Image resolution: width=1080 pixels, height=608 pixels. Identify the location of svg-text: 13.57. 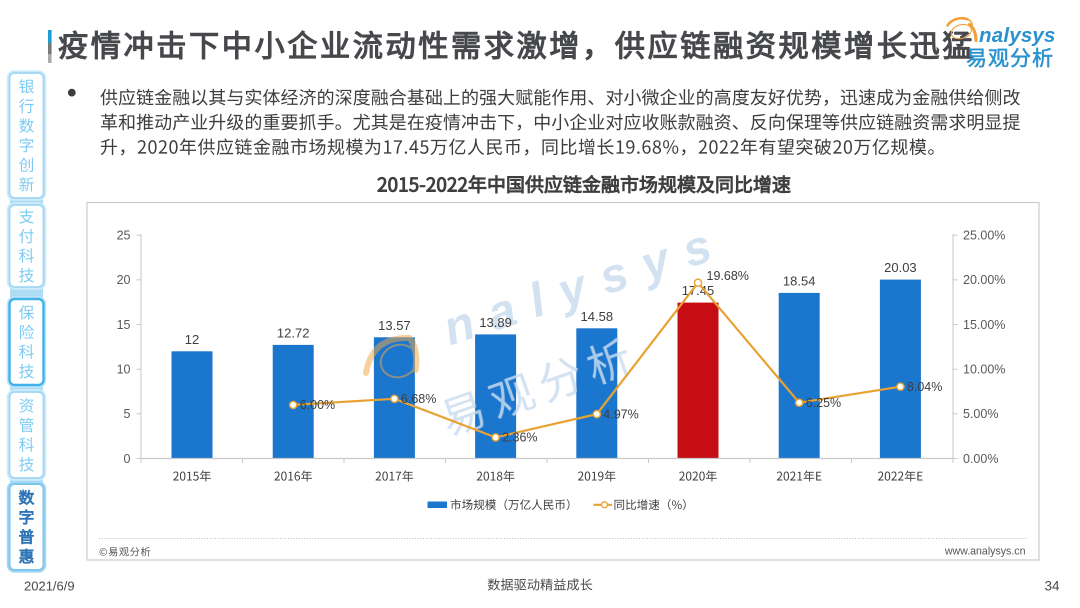
(394, 325).